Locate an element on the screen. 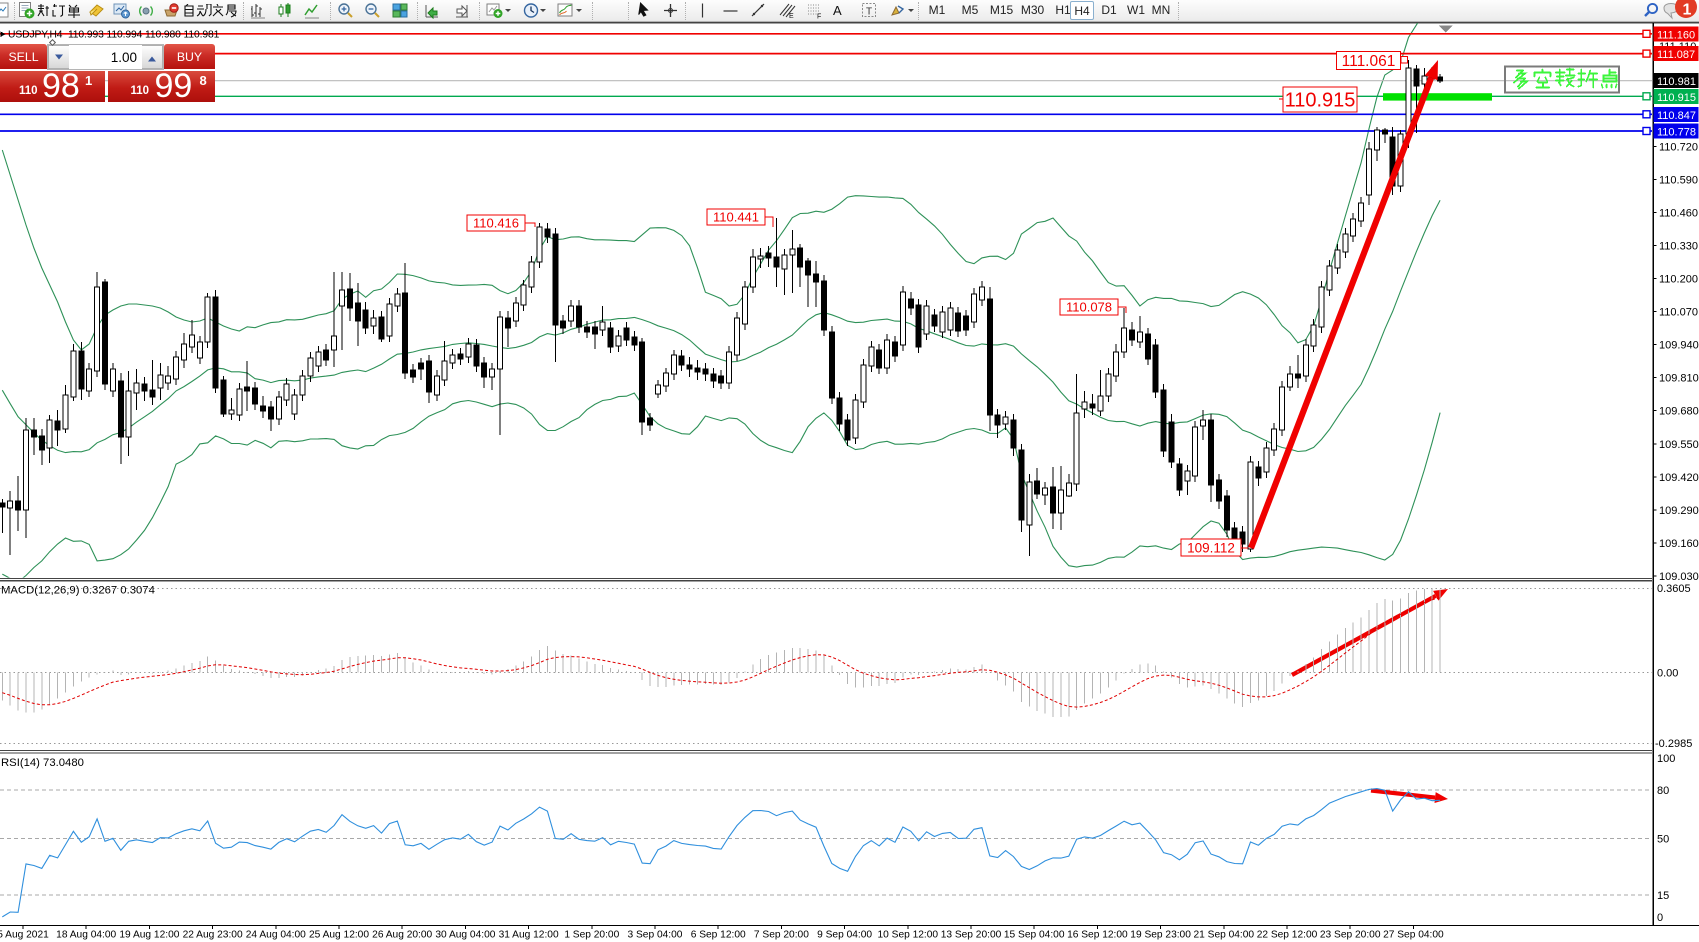  svg-text: 5 Aug 2021 is located at coordinates (24, 935).